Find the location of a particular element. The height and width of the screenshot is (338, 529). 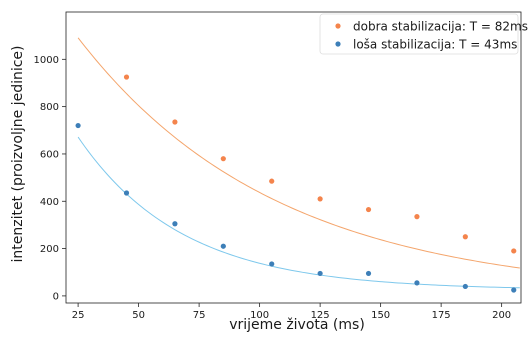

x-tick-label: 150 is located at coordinates (380, 315).